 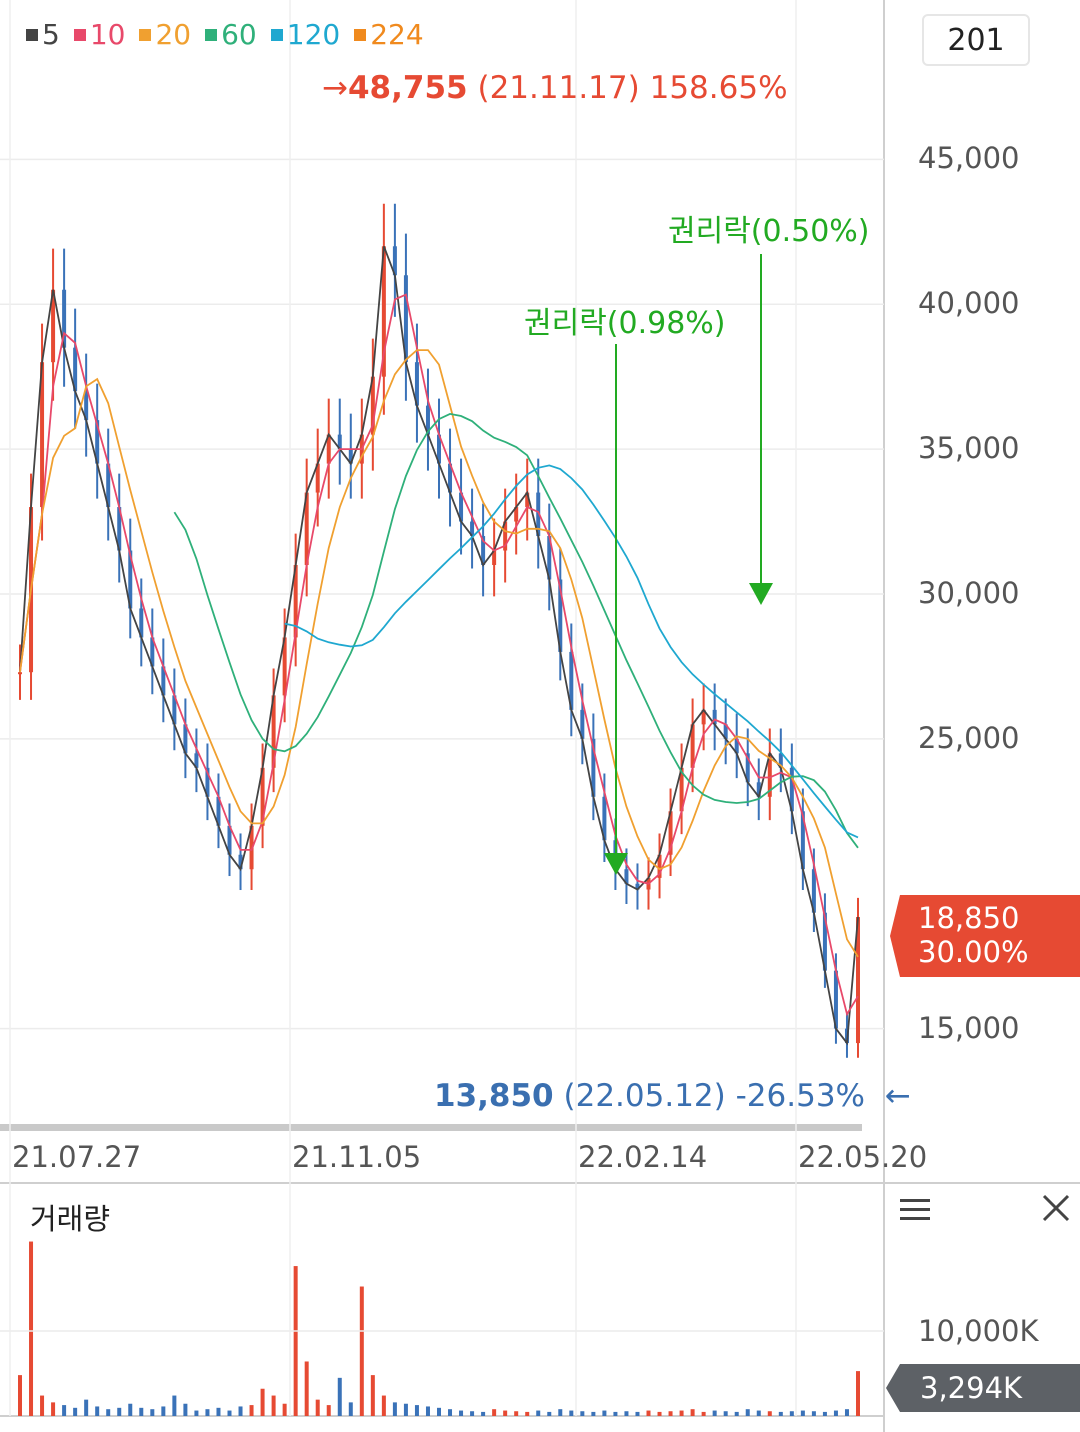 What do you see at coordinates (969, 303) in the screenshot?
I see `y-tick-label: 40,000` at bounding box center [969, 303].